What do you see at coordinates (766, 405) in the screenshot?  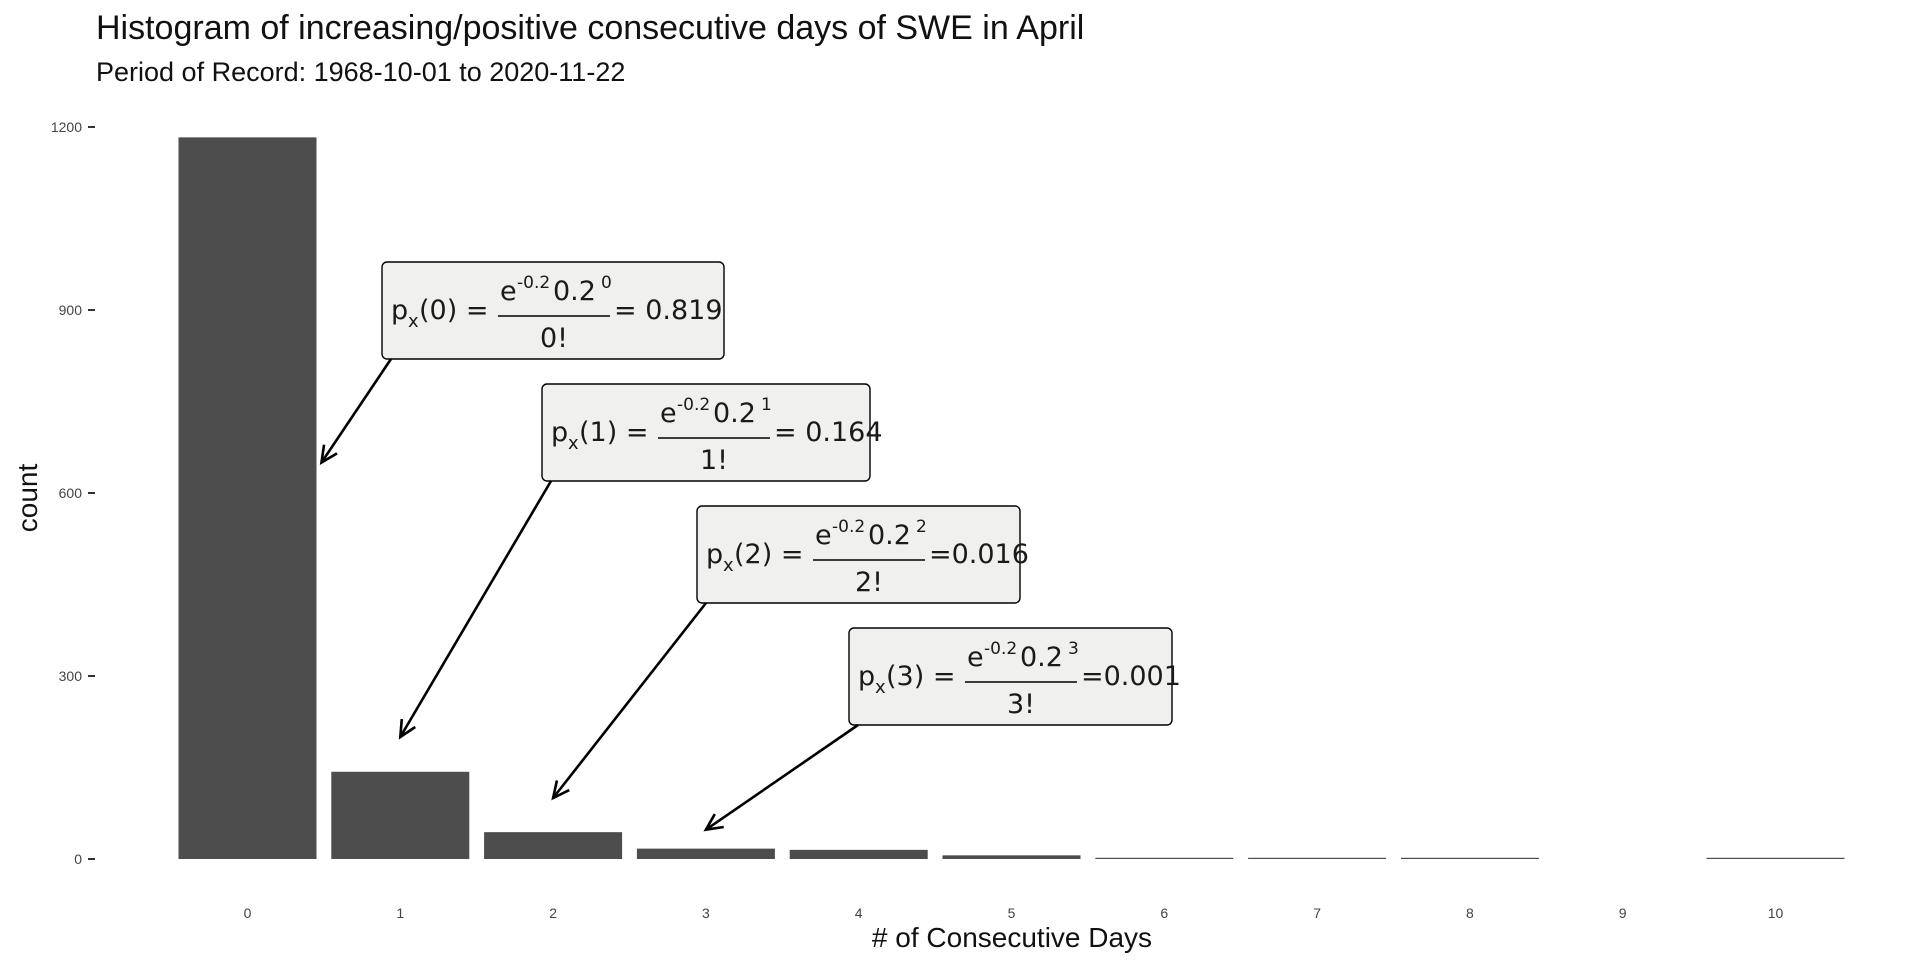 I see `numerator-power: 1` at bounding box center [766, 405].